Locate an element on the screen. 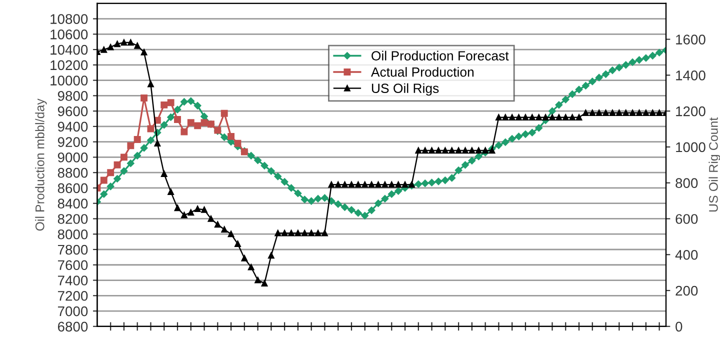 The width and height of the screenshot is (720, 340). y-tick-label: 8600 is located at coordinates (73, 188).